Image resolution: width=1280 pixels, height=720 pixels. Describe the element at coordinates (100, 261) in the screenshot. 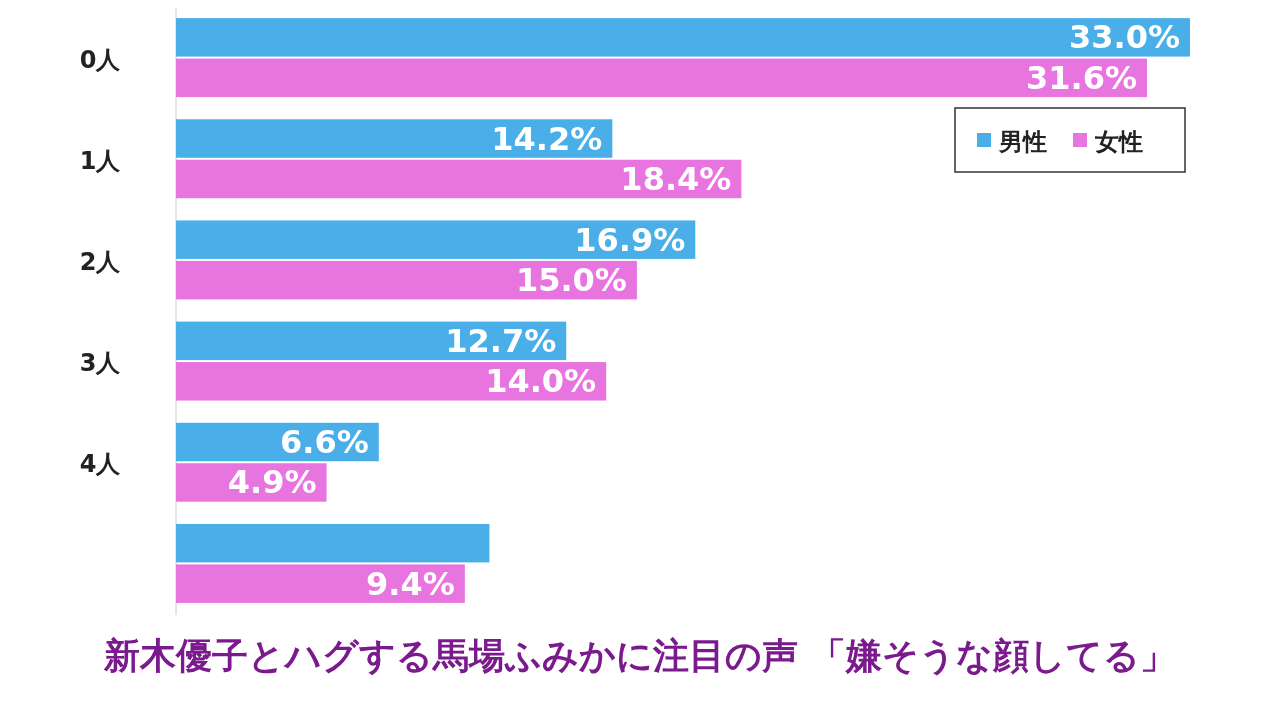

I see `y-tick-label: 2人` at that location.